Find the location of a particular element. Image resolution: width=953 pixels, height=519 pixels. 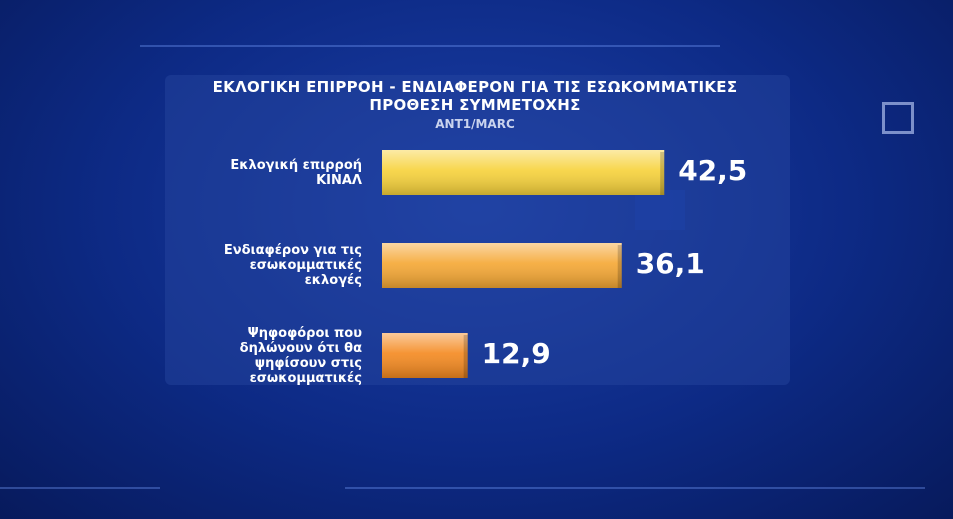

value-label: 42,5 is located at coordinates (713, 170).